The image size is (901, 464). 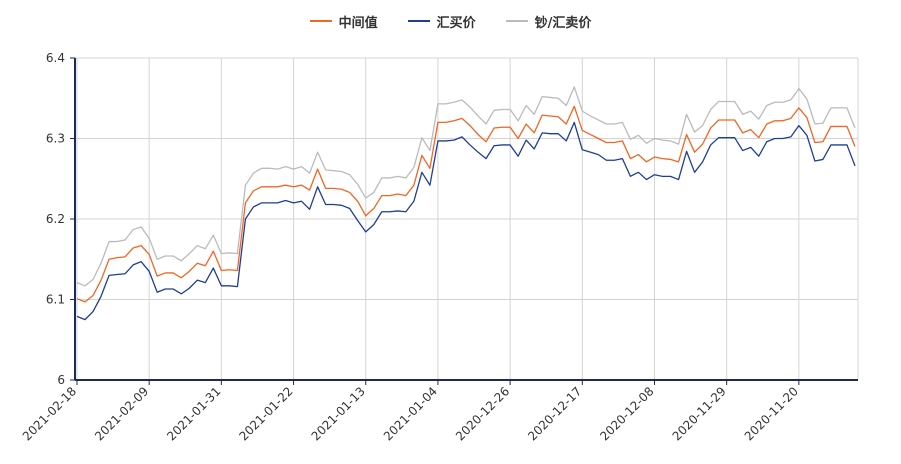 What do you see at coordinates (121, 413) in the screenshot?
I see `x-tick-label: 2021-02-09` at bounding box center [121, 413].